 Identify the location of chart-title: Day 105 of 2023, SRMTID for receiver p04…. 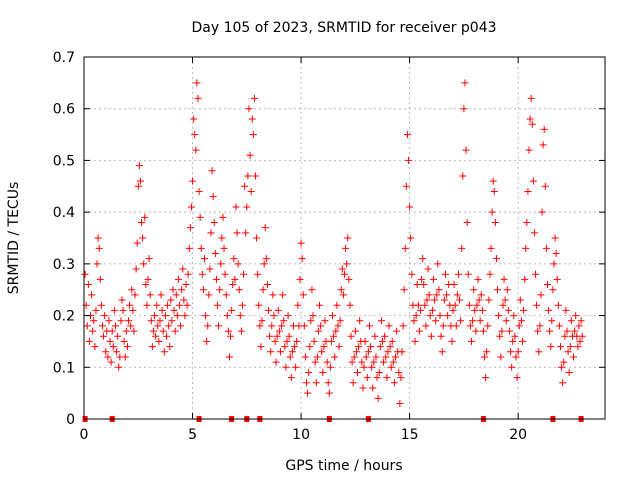
(343, 28).